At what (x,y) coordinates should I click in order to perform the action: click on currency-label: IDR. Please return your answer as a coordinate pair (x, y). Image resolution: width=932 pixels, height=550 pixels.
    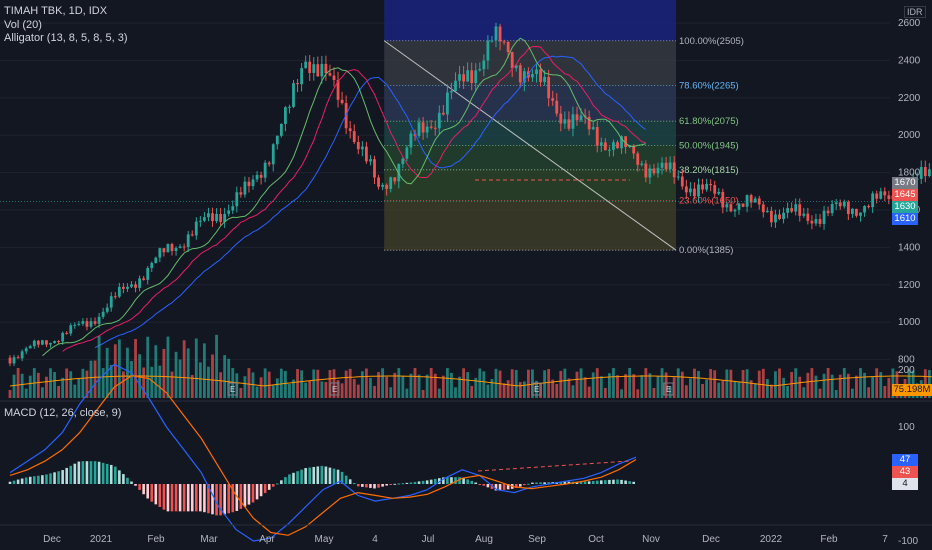
    Looking at the image, I should click on (915, 12).